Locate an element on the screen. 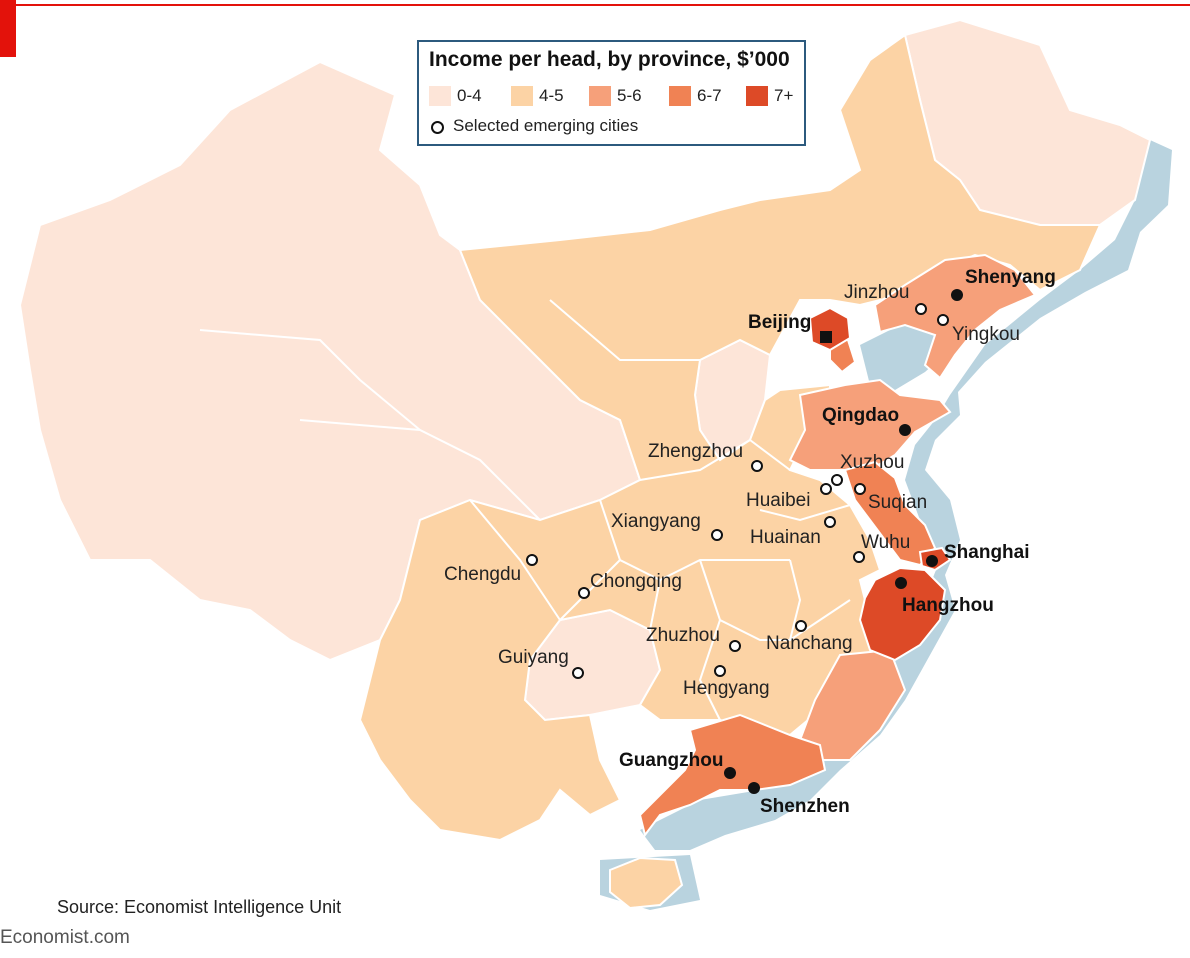 This screenshot has height=958, width=1190. label-chengdu: Chengdu is located at coordinates (482, 574).